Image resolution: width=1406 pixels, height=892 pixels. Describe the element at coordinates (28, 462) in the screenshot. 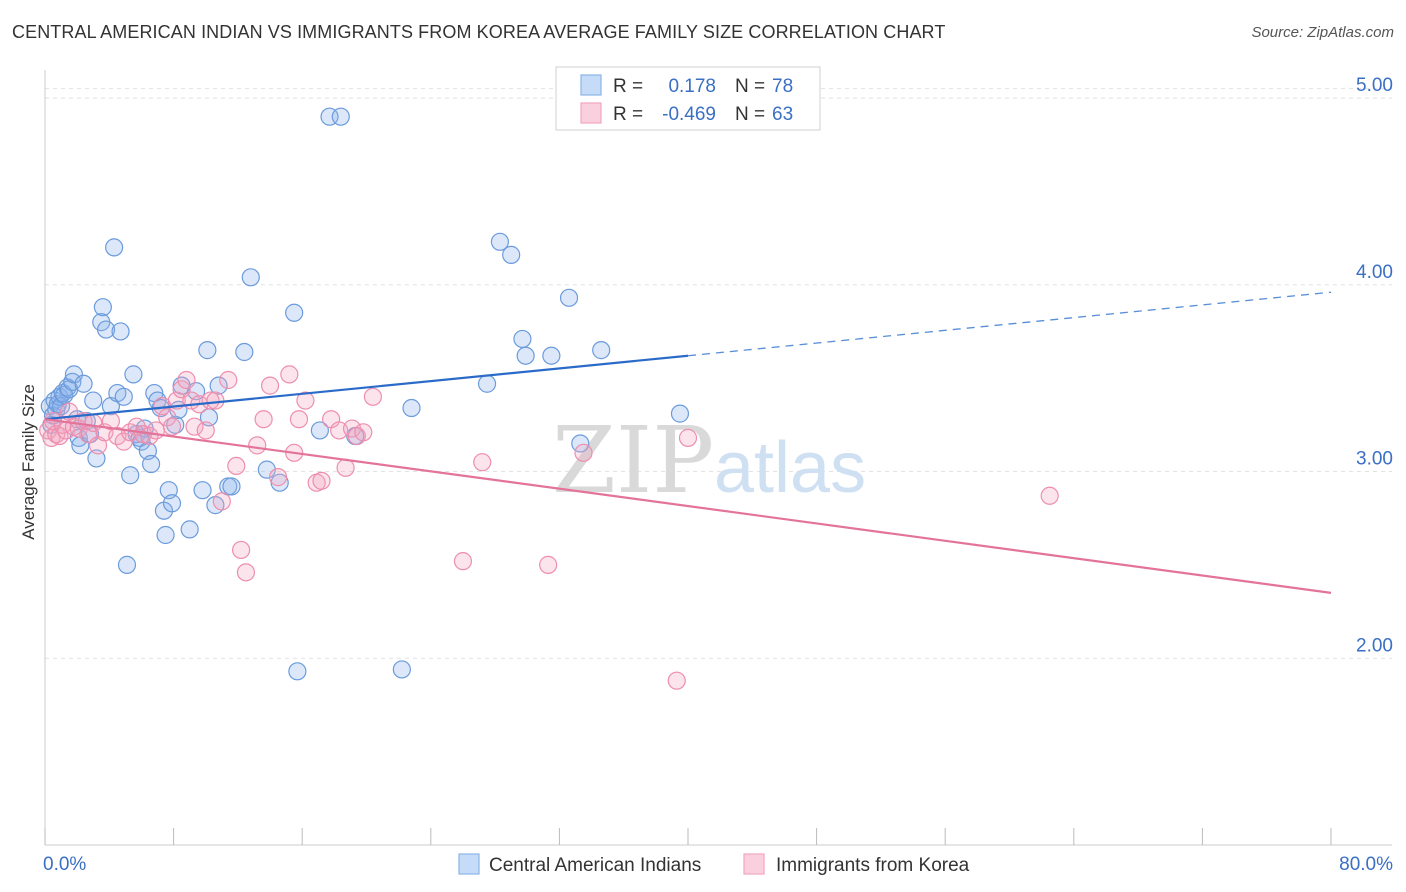

I see `y-axis-label: Average Family Size` at that location.